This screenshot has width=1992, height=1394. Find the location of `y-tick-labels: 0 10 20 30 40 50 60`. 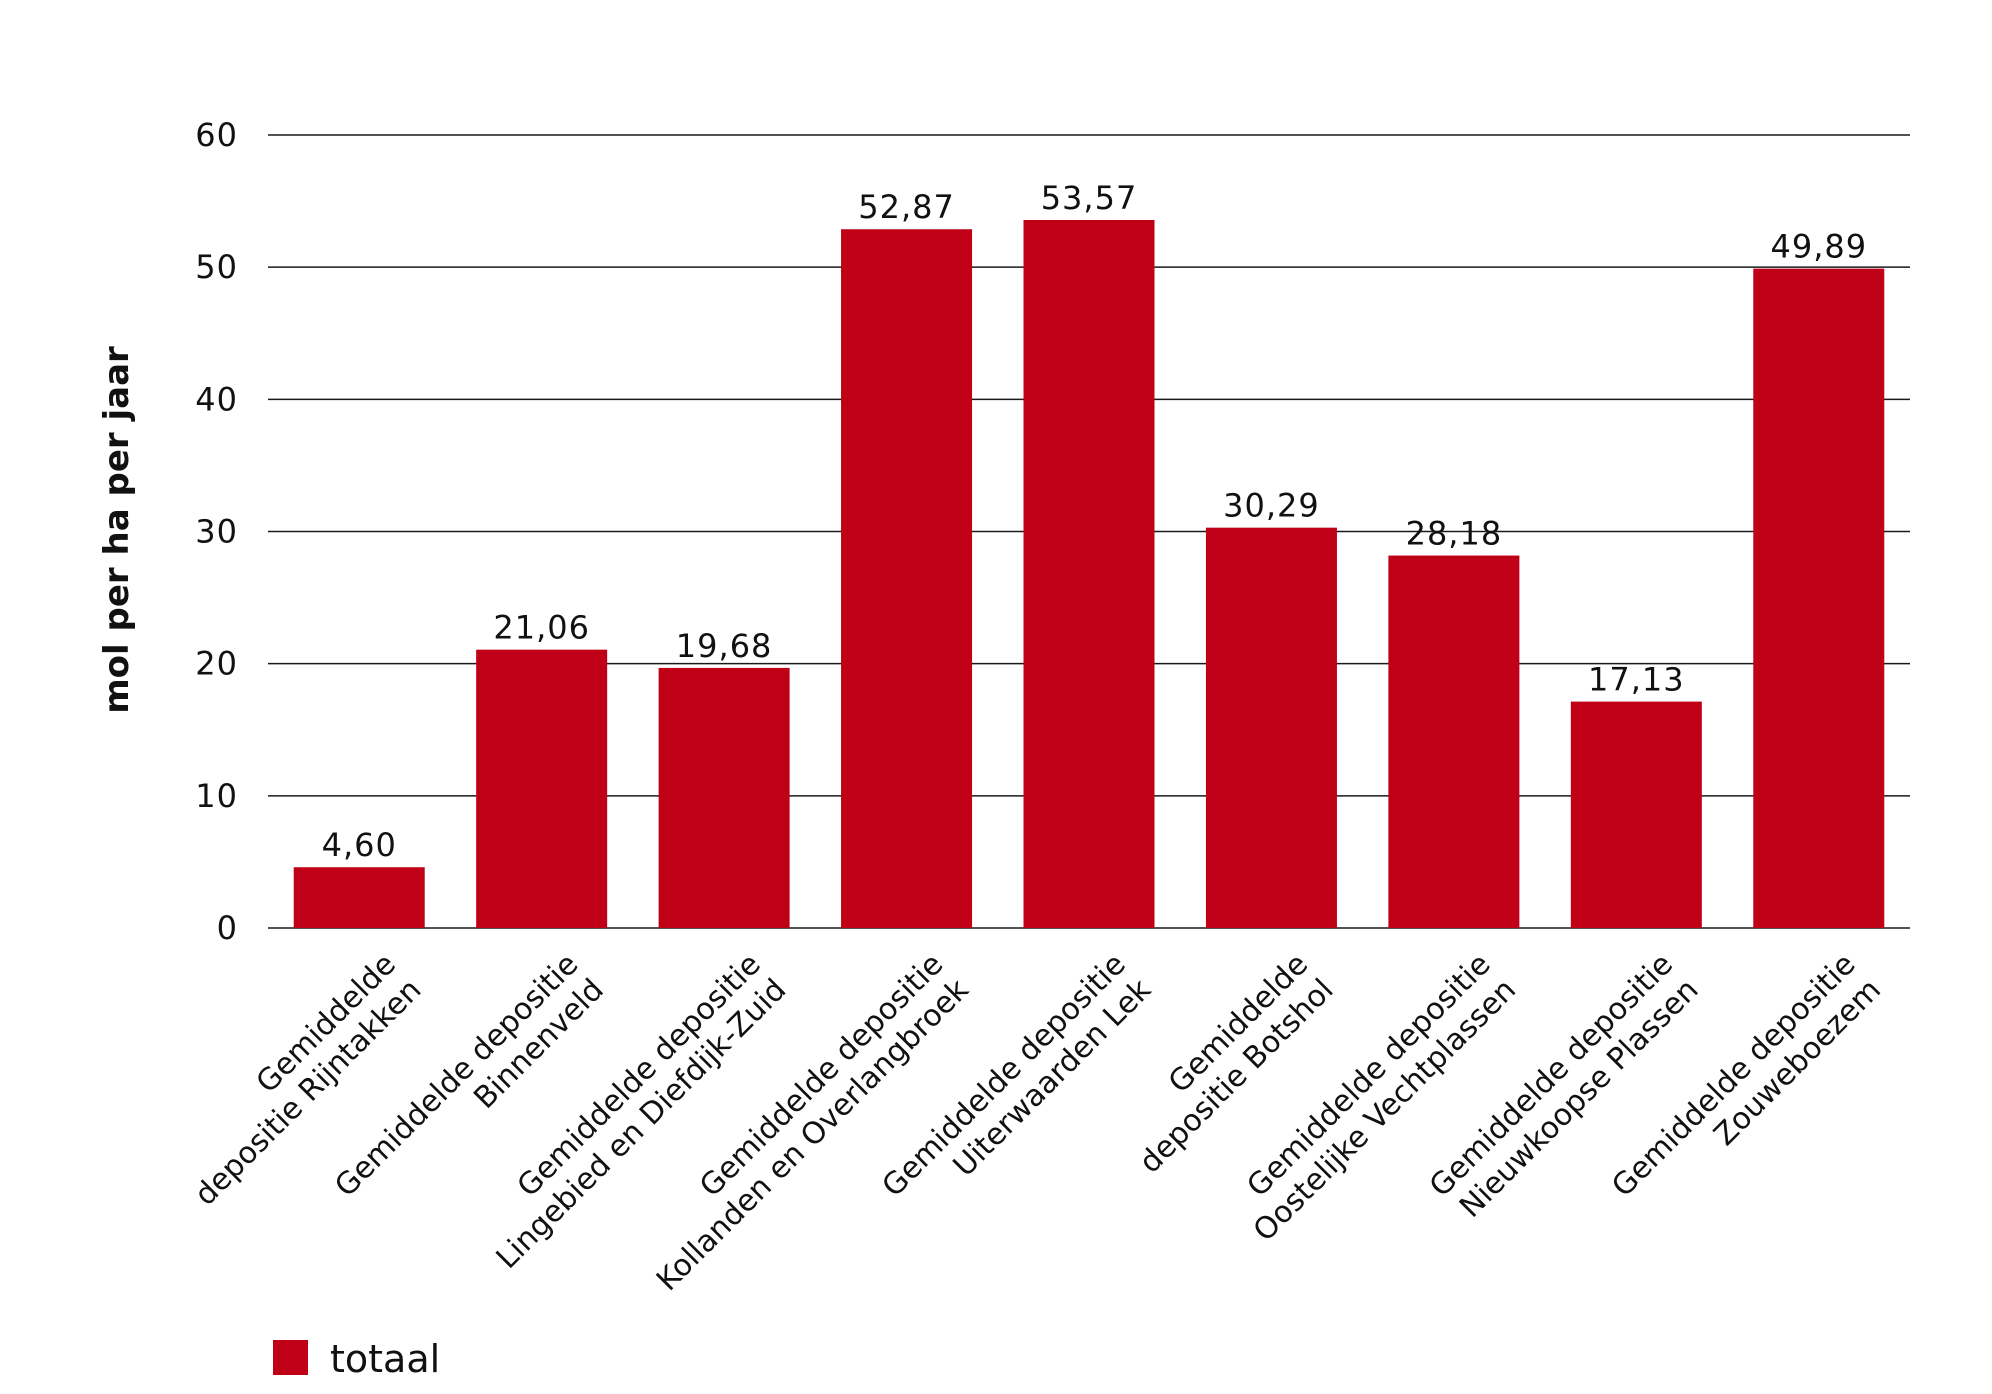

y-tick-labels: 0 10 20 30 40 50 60 is located at coordinates (216, 531).